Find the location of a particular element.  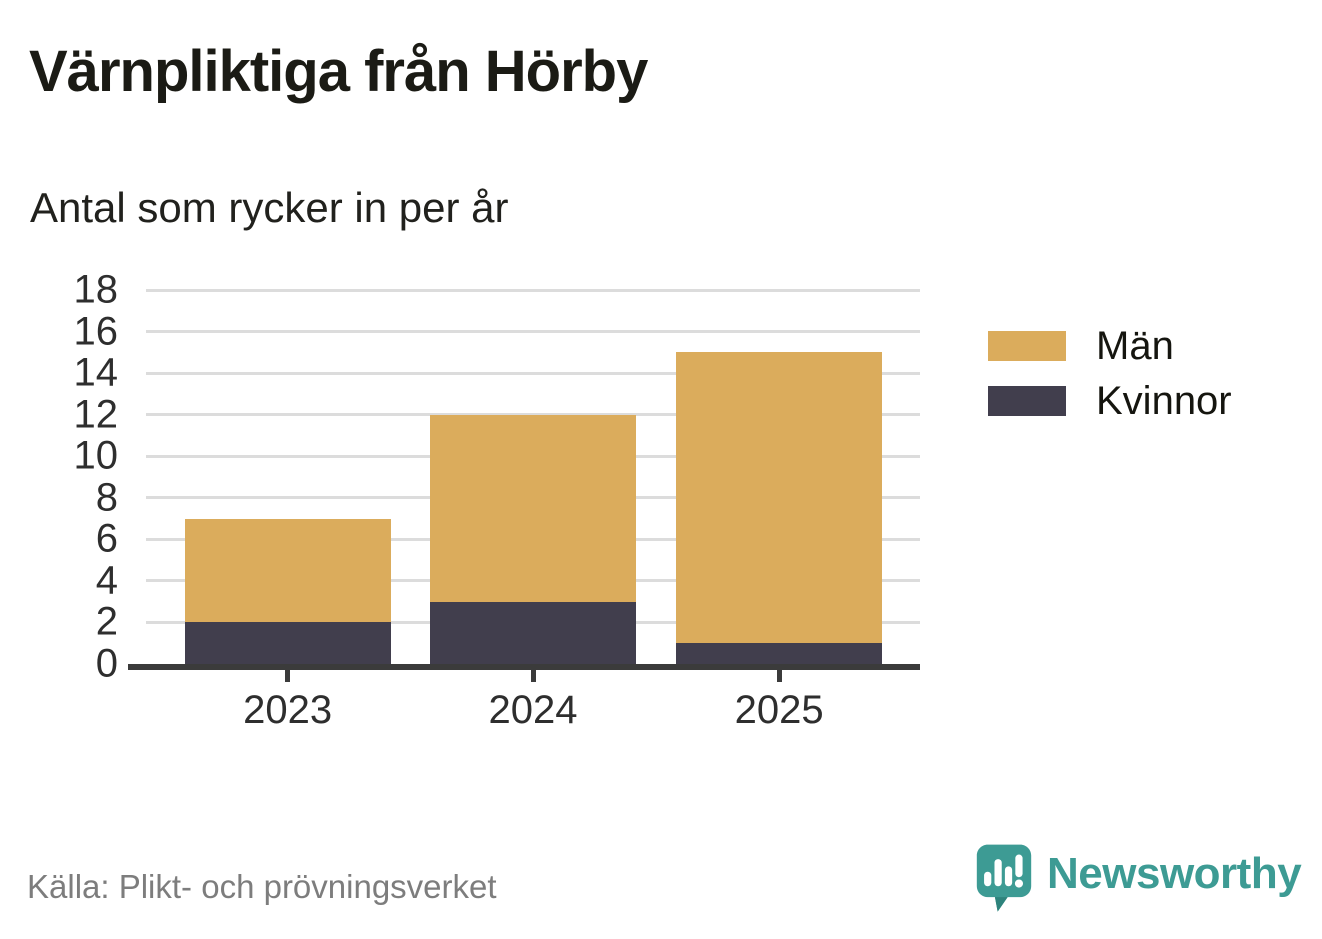

chart-legend: Män Kvinnor is located at coordinates (1110, 378).